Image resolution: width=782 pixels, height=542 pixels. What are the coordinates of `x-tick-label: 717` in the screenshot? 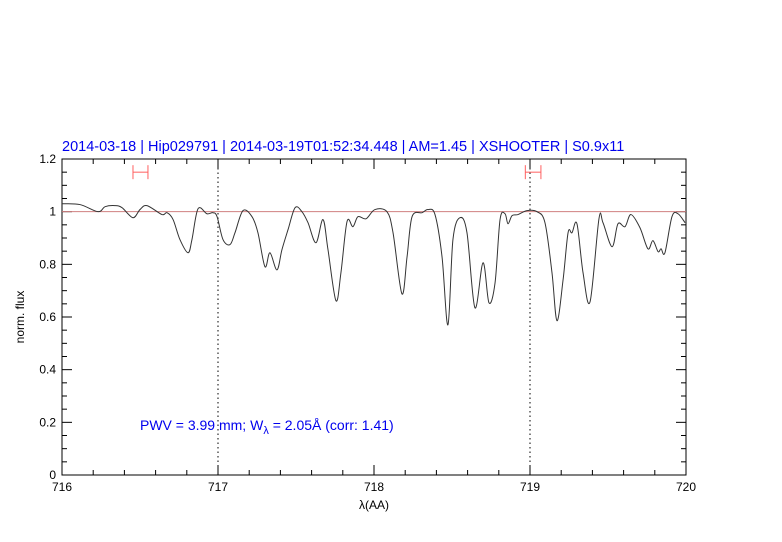 It's located at (218, 487).